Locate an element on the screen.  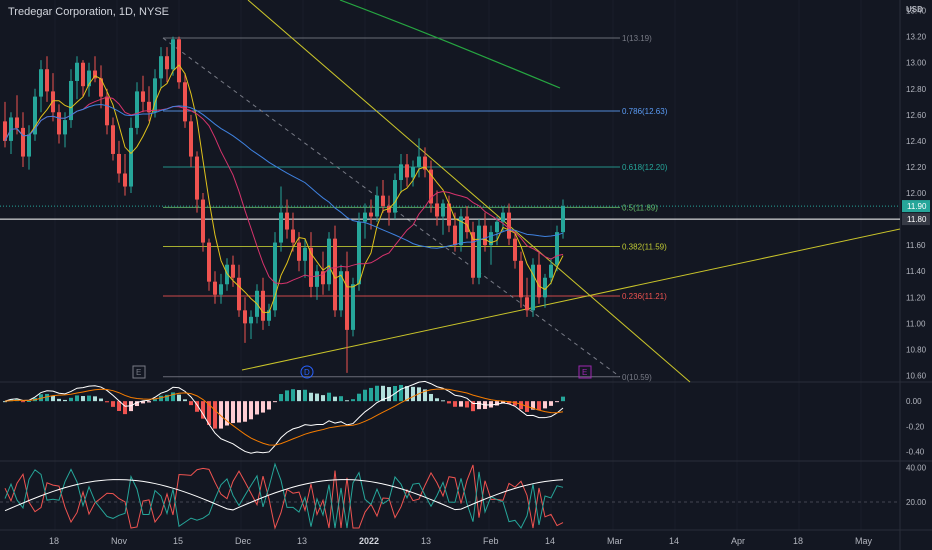
price-tick-label: 11.00 is located at coordinates (916, 323).